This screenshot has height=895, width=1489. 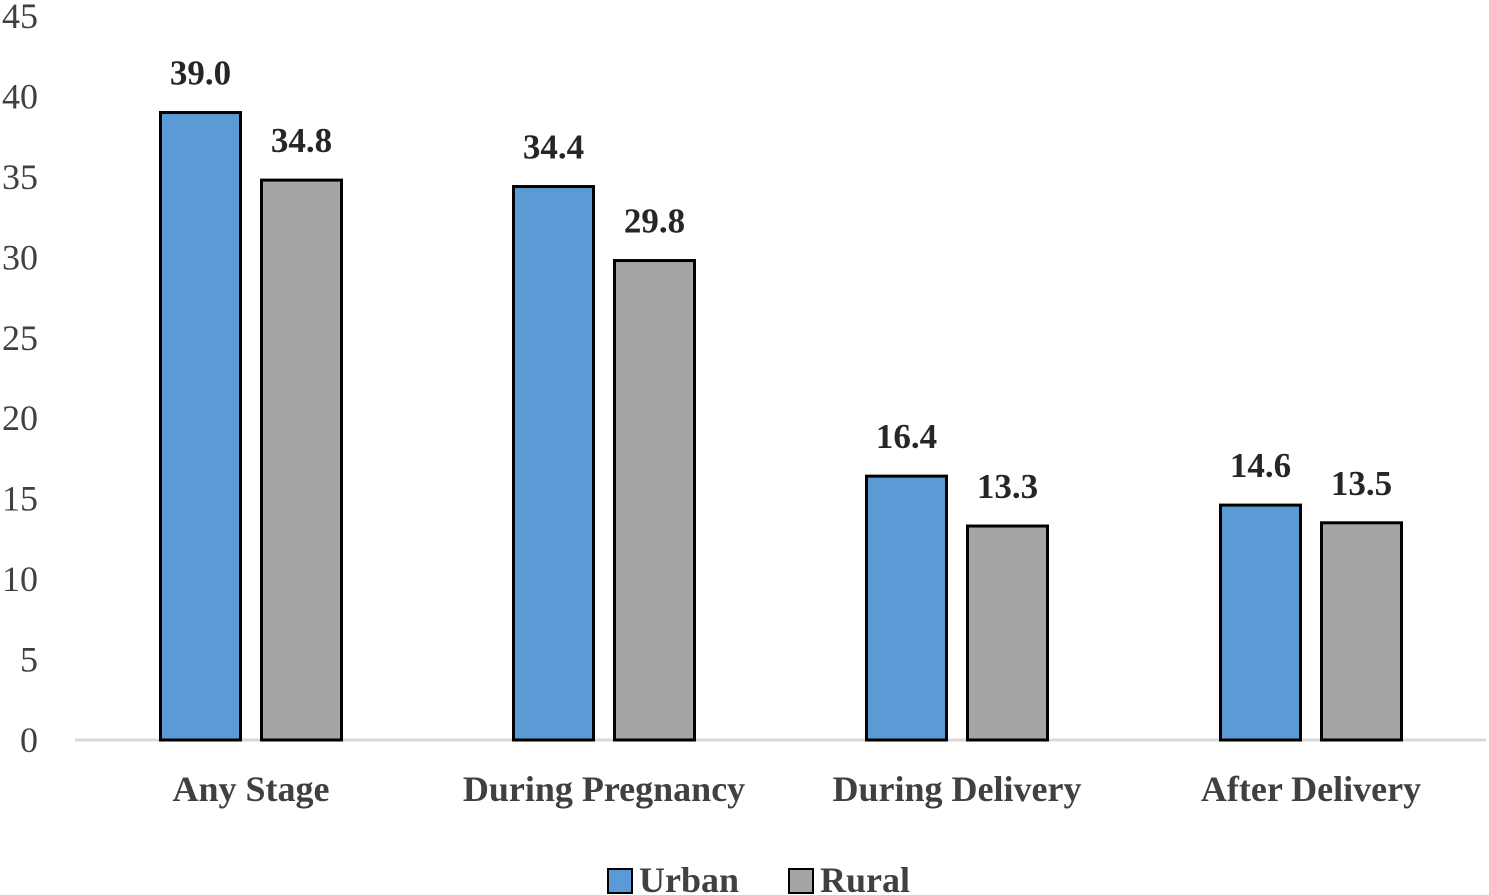 What do you see at coordinates (20, 257) in the screenshot?
I see `y-tick-label: 30` at bounding box center [20, 257].